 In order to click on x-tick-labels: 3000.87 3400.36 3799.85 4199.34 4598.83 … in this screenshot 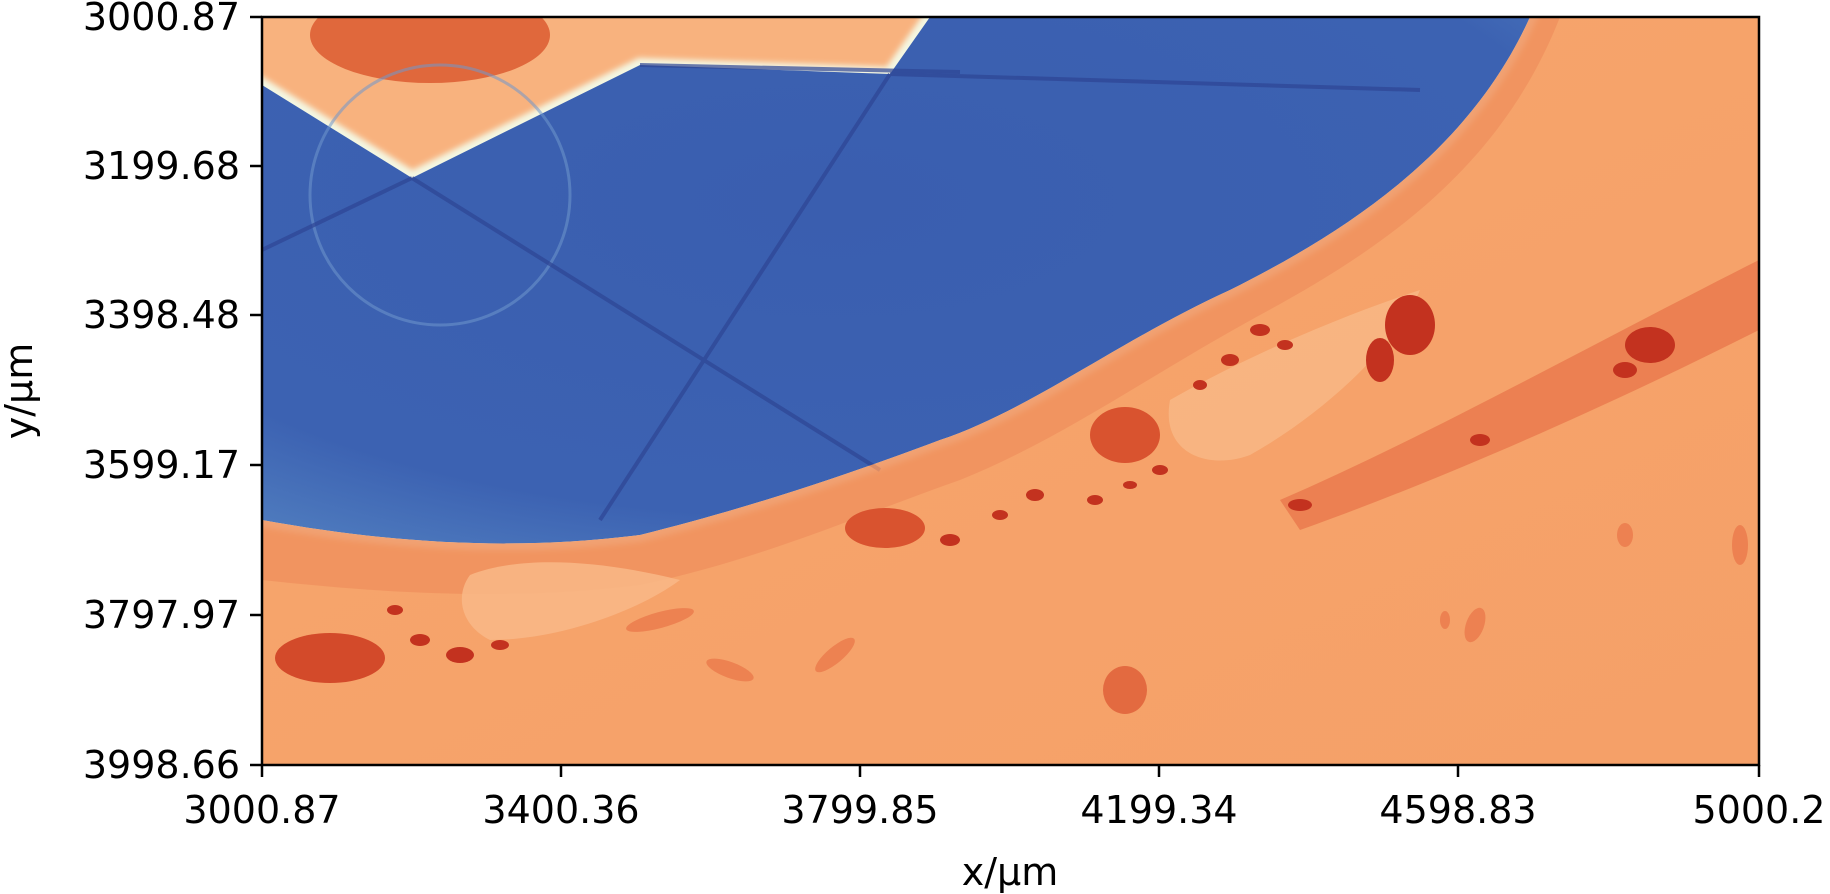, I will do `click(1004, 810)`.